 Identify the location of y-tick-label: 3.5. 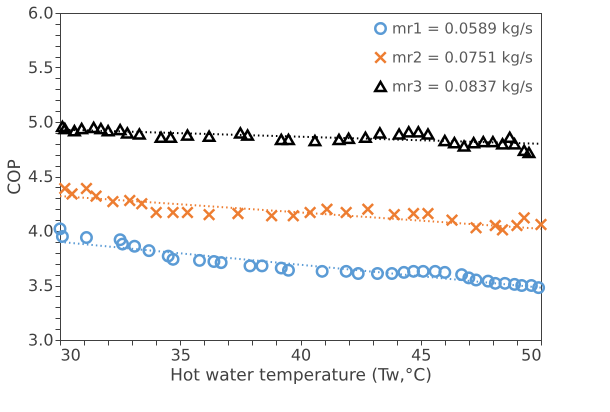
(41, 285).